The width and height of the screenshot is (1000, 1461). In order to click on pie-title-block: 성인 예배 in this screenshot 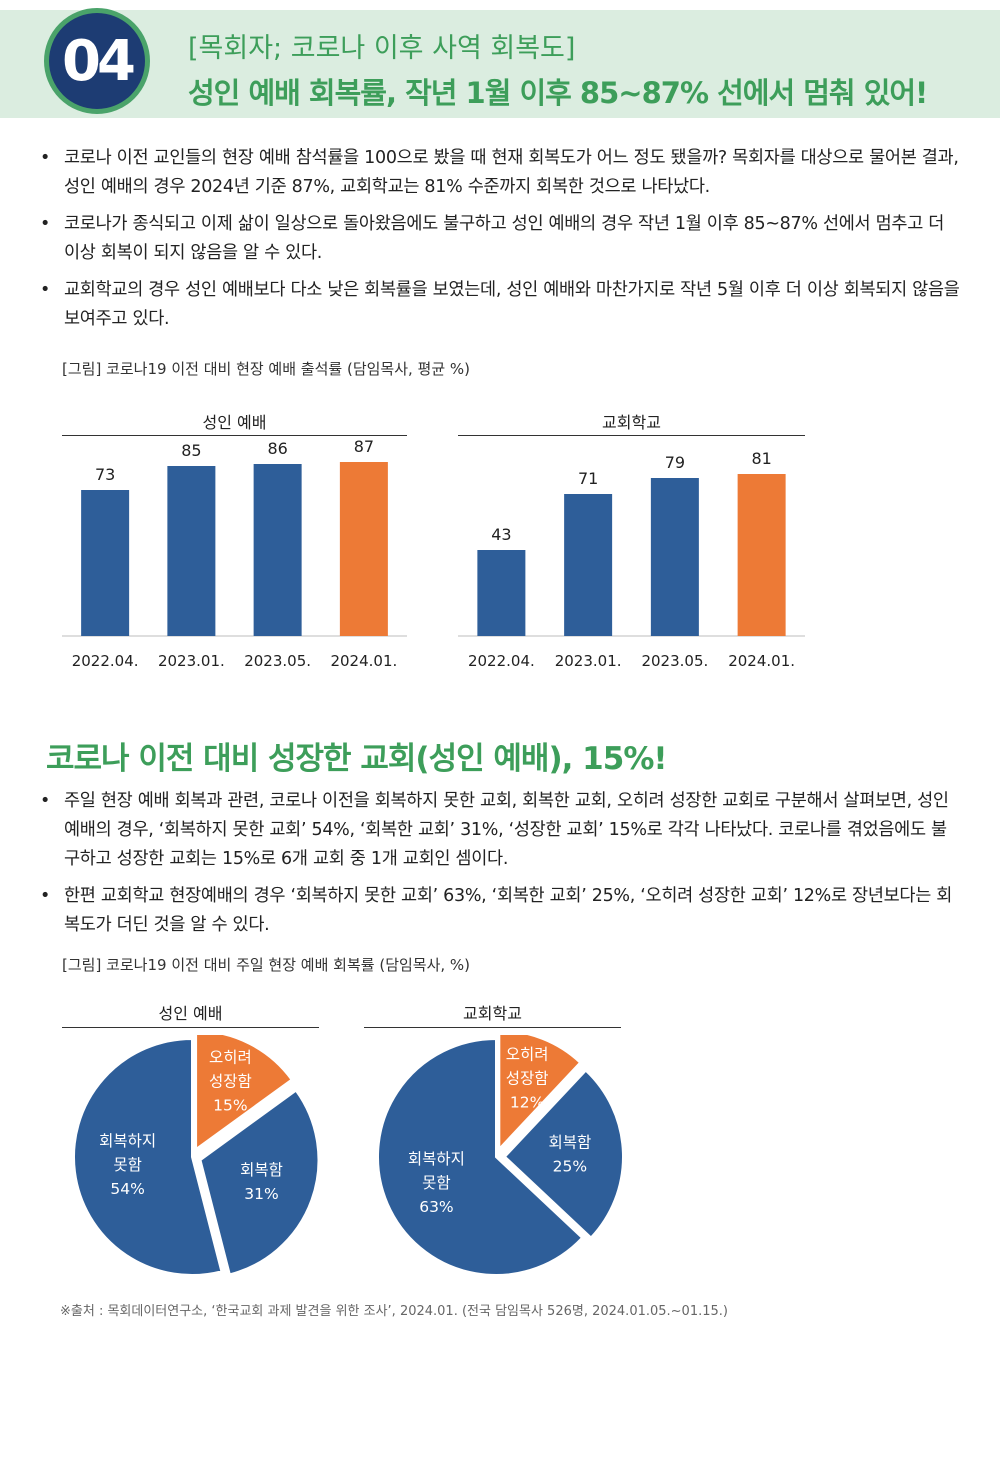, I will do `click(190, 1015)`.